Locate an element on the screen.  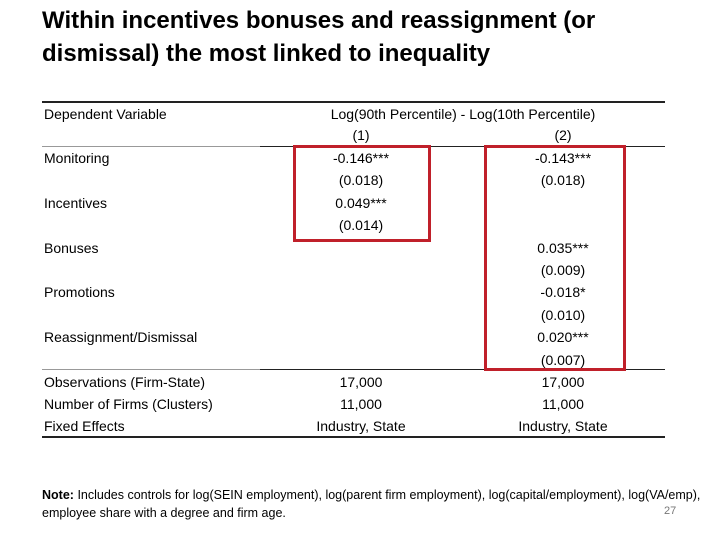
coefficient: 0.035*** is located at coordinates (563, 247).